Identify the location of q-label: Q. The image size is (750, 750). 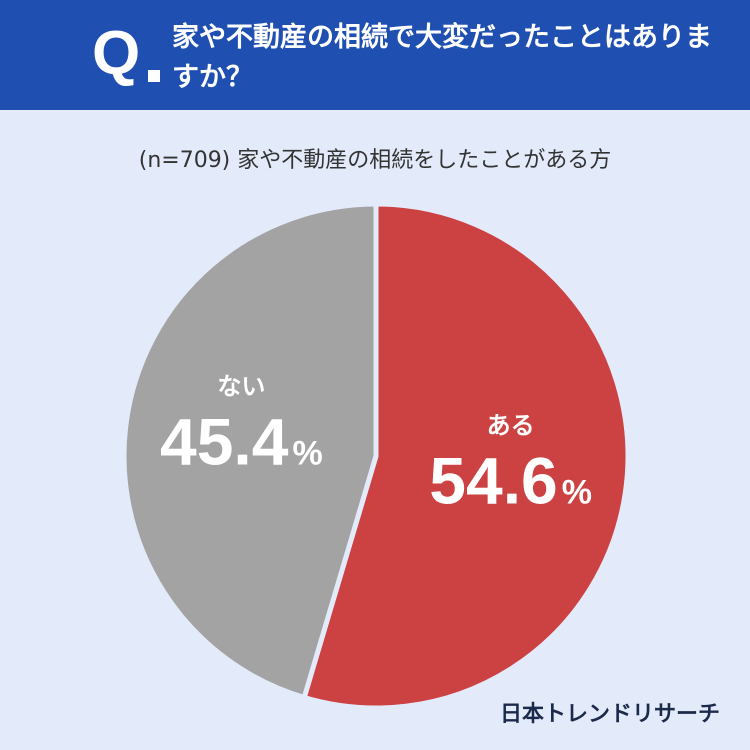
(116, 53).